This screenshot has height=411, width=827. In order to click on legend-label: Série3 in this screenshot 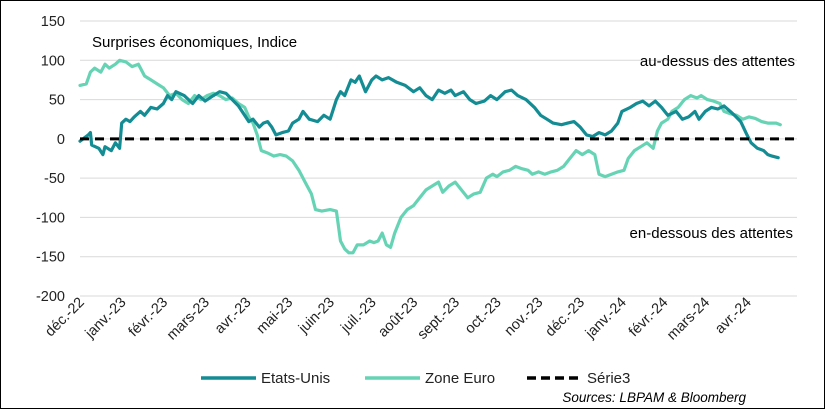, I will do `click(608, 378)`.